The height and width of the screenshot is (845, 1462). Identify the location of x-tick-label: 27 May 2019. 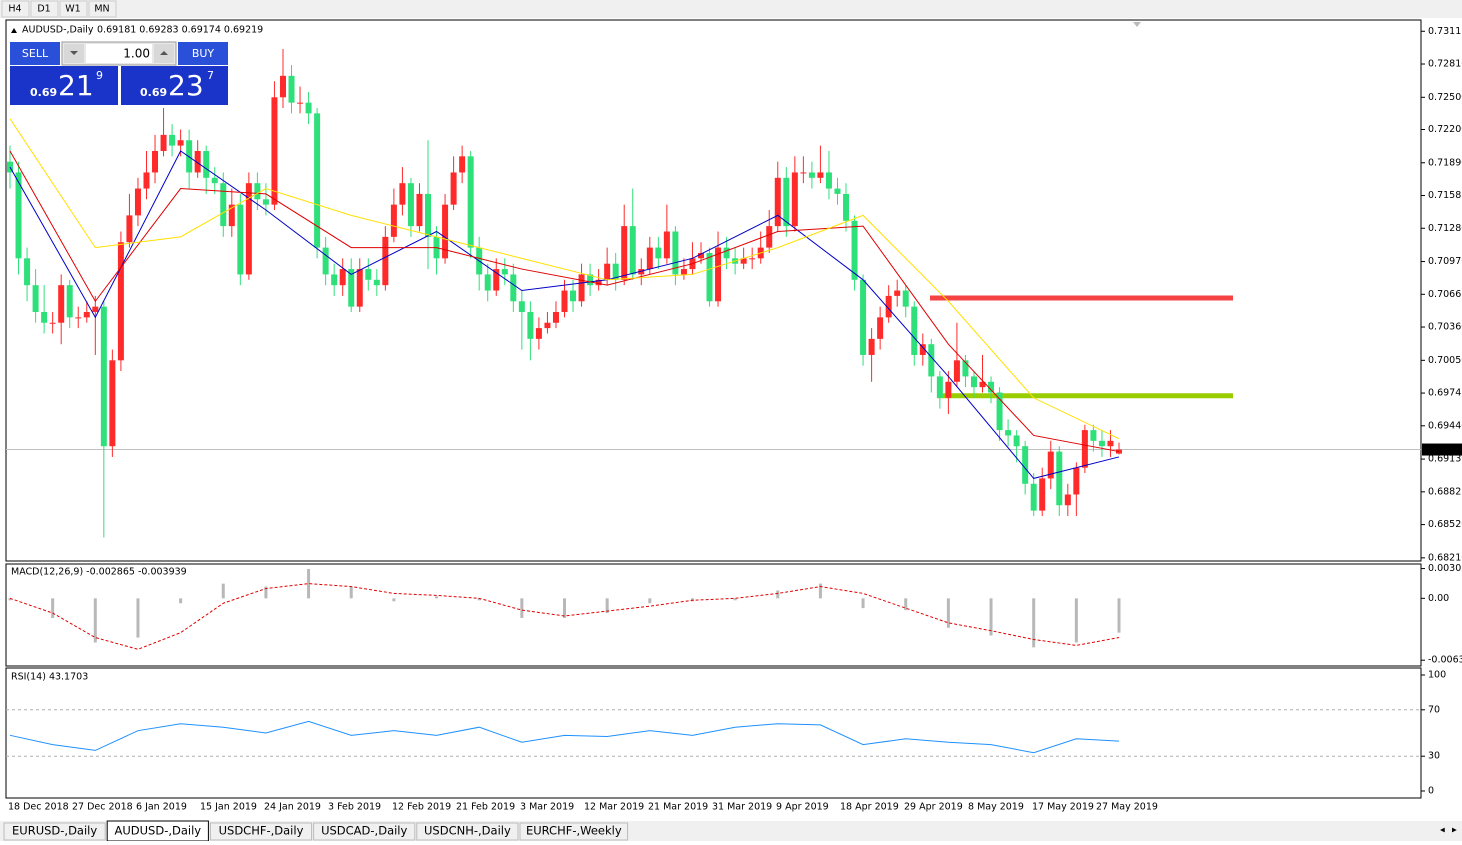
(1127, 807).